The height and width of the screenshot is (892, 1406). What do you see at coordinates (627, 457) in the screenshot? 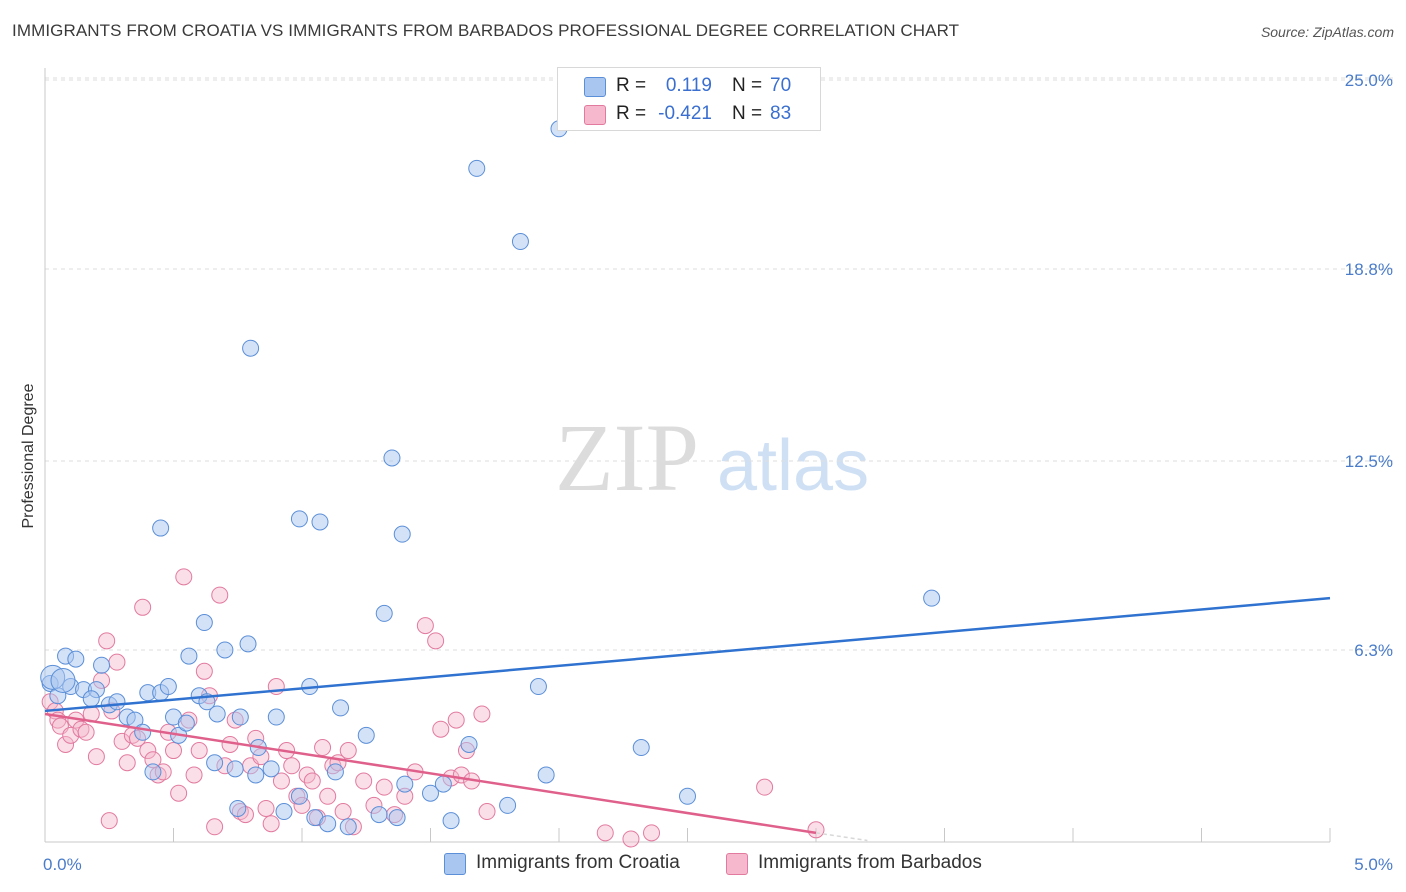
I see `watermark-zip: ZIP` at bounding box center [627, 457].